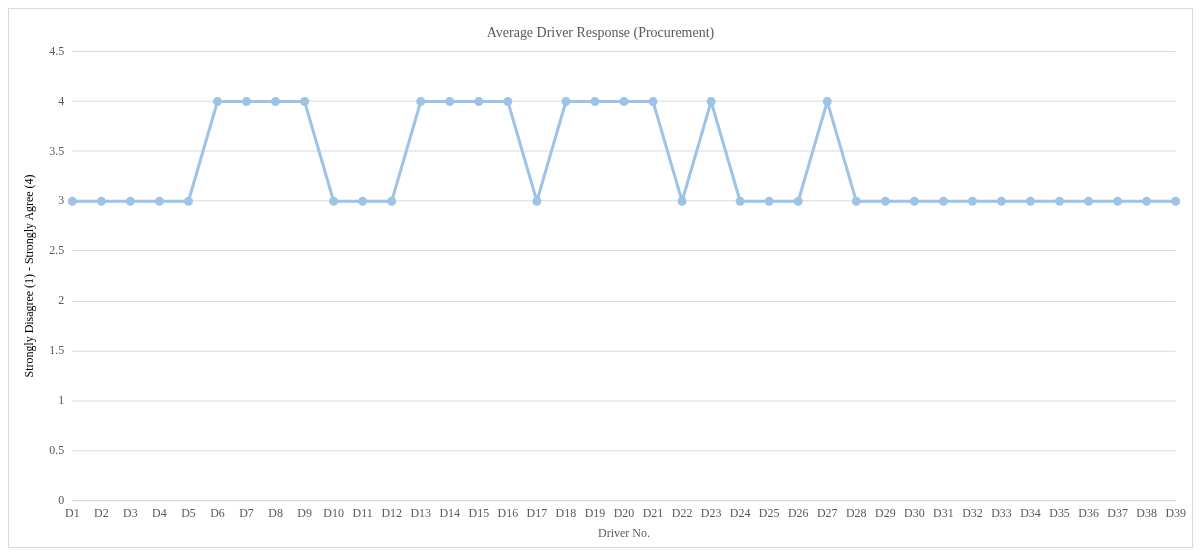 The image size is (1203, 558). What do you see at coordinates (57, 449) in the screenshot?
I see `y-tick-label: 0.5` at bounding box center [57, 449].